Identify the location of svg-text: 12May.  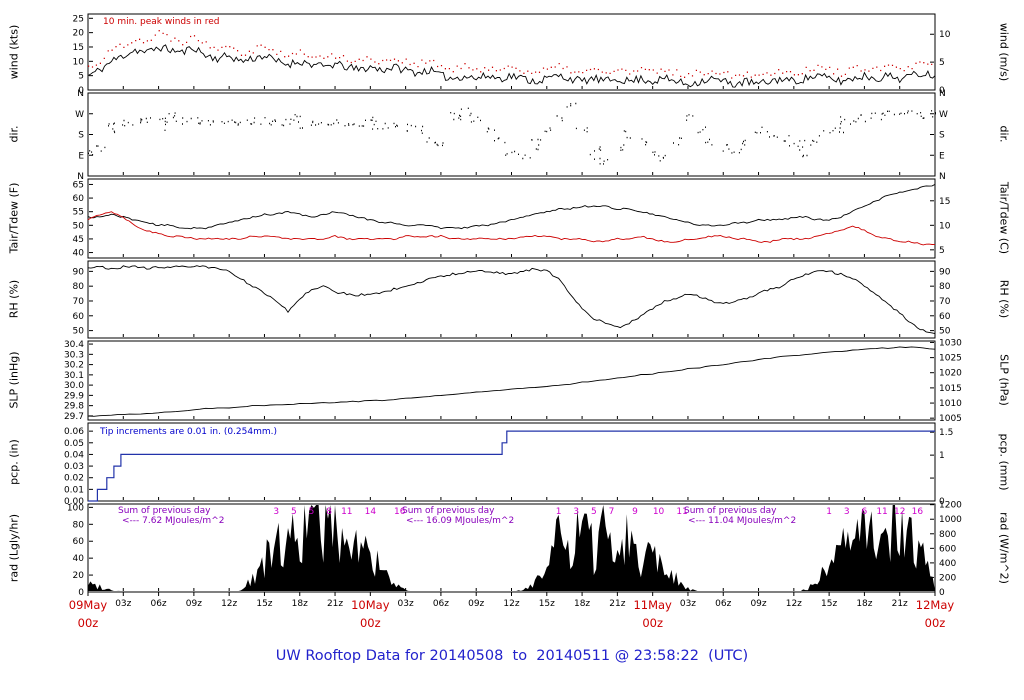
(935, 605).